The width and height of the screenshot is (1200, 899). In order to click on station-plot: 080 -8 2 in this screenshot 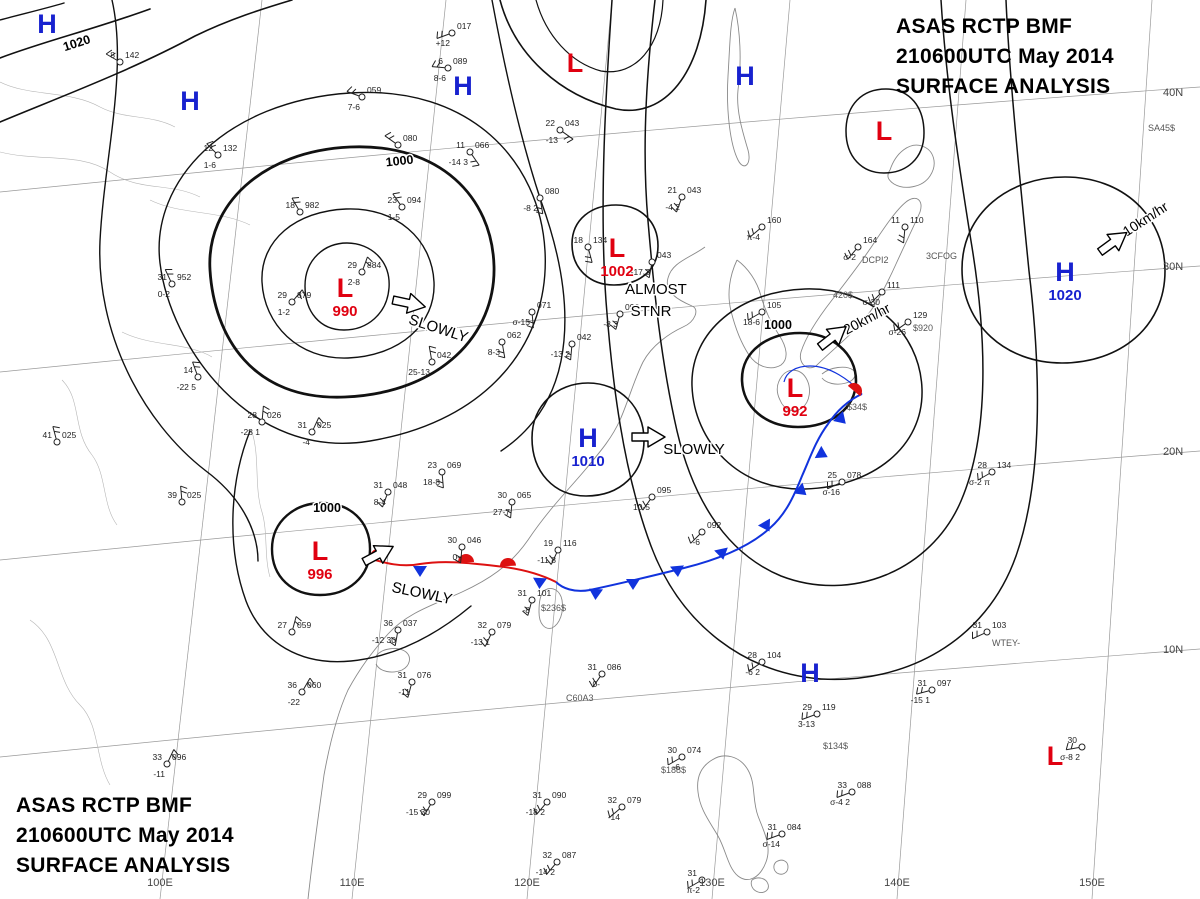, I will do `click(541, 200)`.